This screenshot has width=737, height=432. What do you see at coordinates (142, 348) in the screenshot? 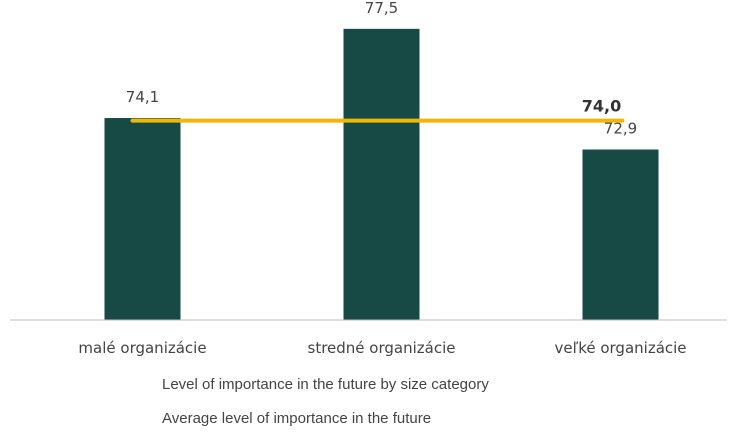
I see `category-label: malé organizácie` at bounding box center [142, 348].